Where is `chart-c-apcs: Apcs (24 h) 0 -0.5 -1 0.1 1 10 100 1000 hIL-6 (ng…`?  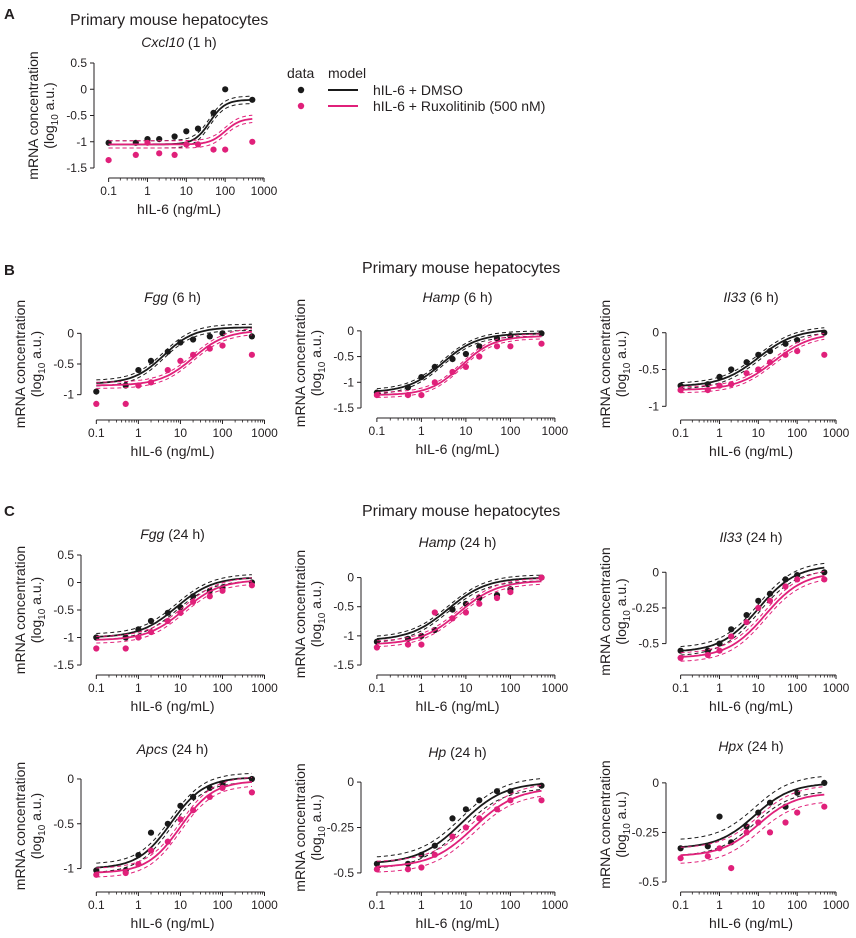 chart-c-apcs: Apcs (24 h) 0 -0.5 -1 0.1 1 10 100 1000 hIL-6 (ng… is located at coordinates (145, 836).